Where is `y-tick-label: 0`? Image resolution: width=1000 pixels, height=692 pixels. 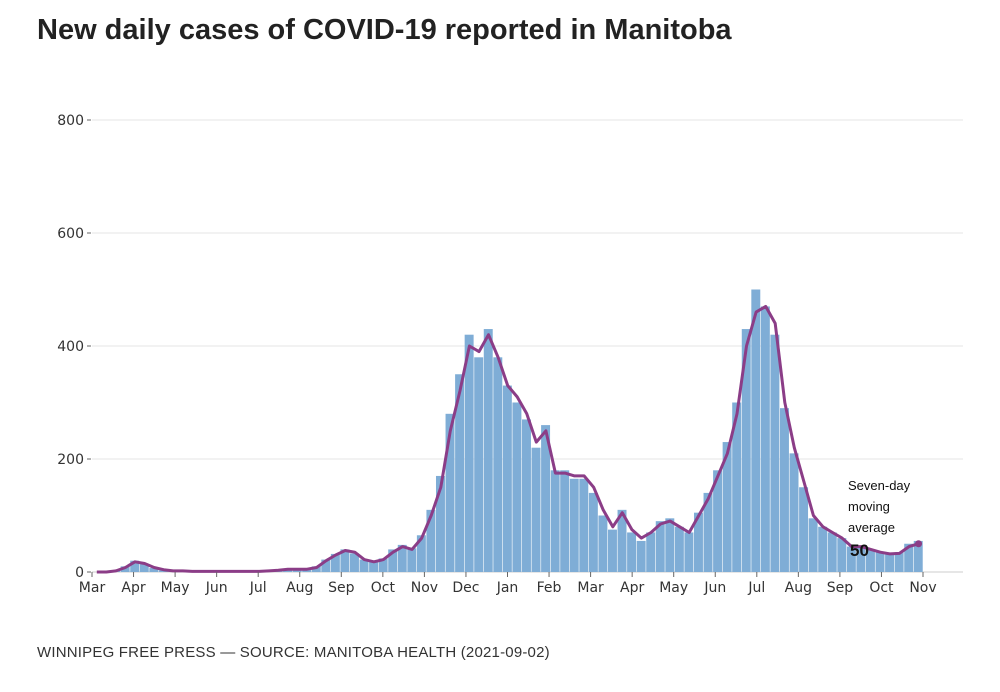
y-tick-label: 0 is located at coordinates (79, 573).